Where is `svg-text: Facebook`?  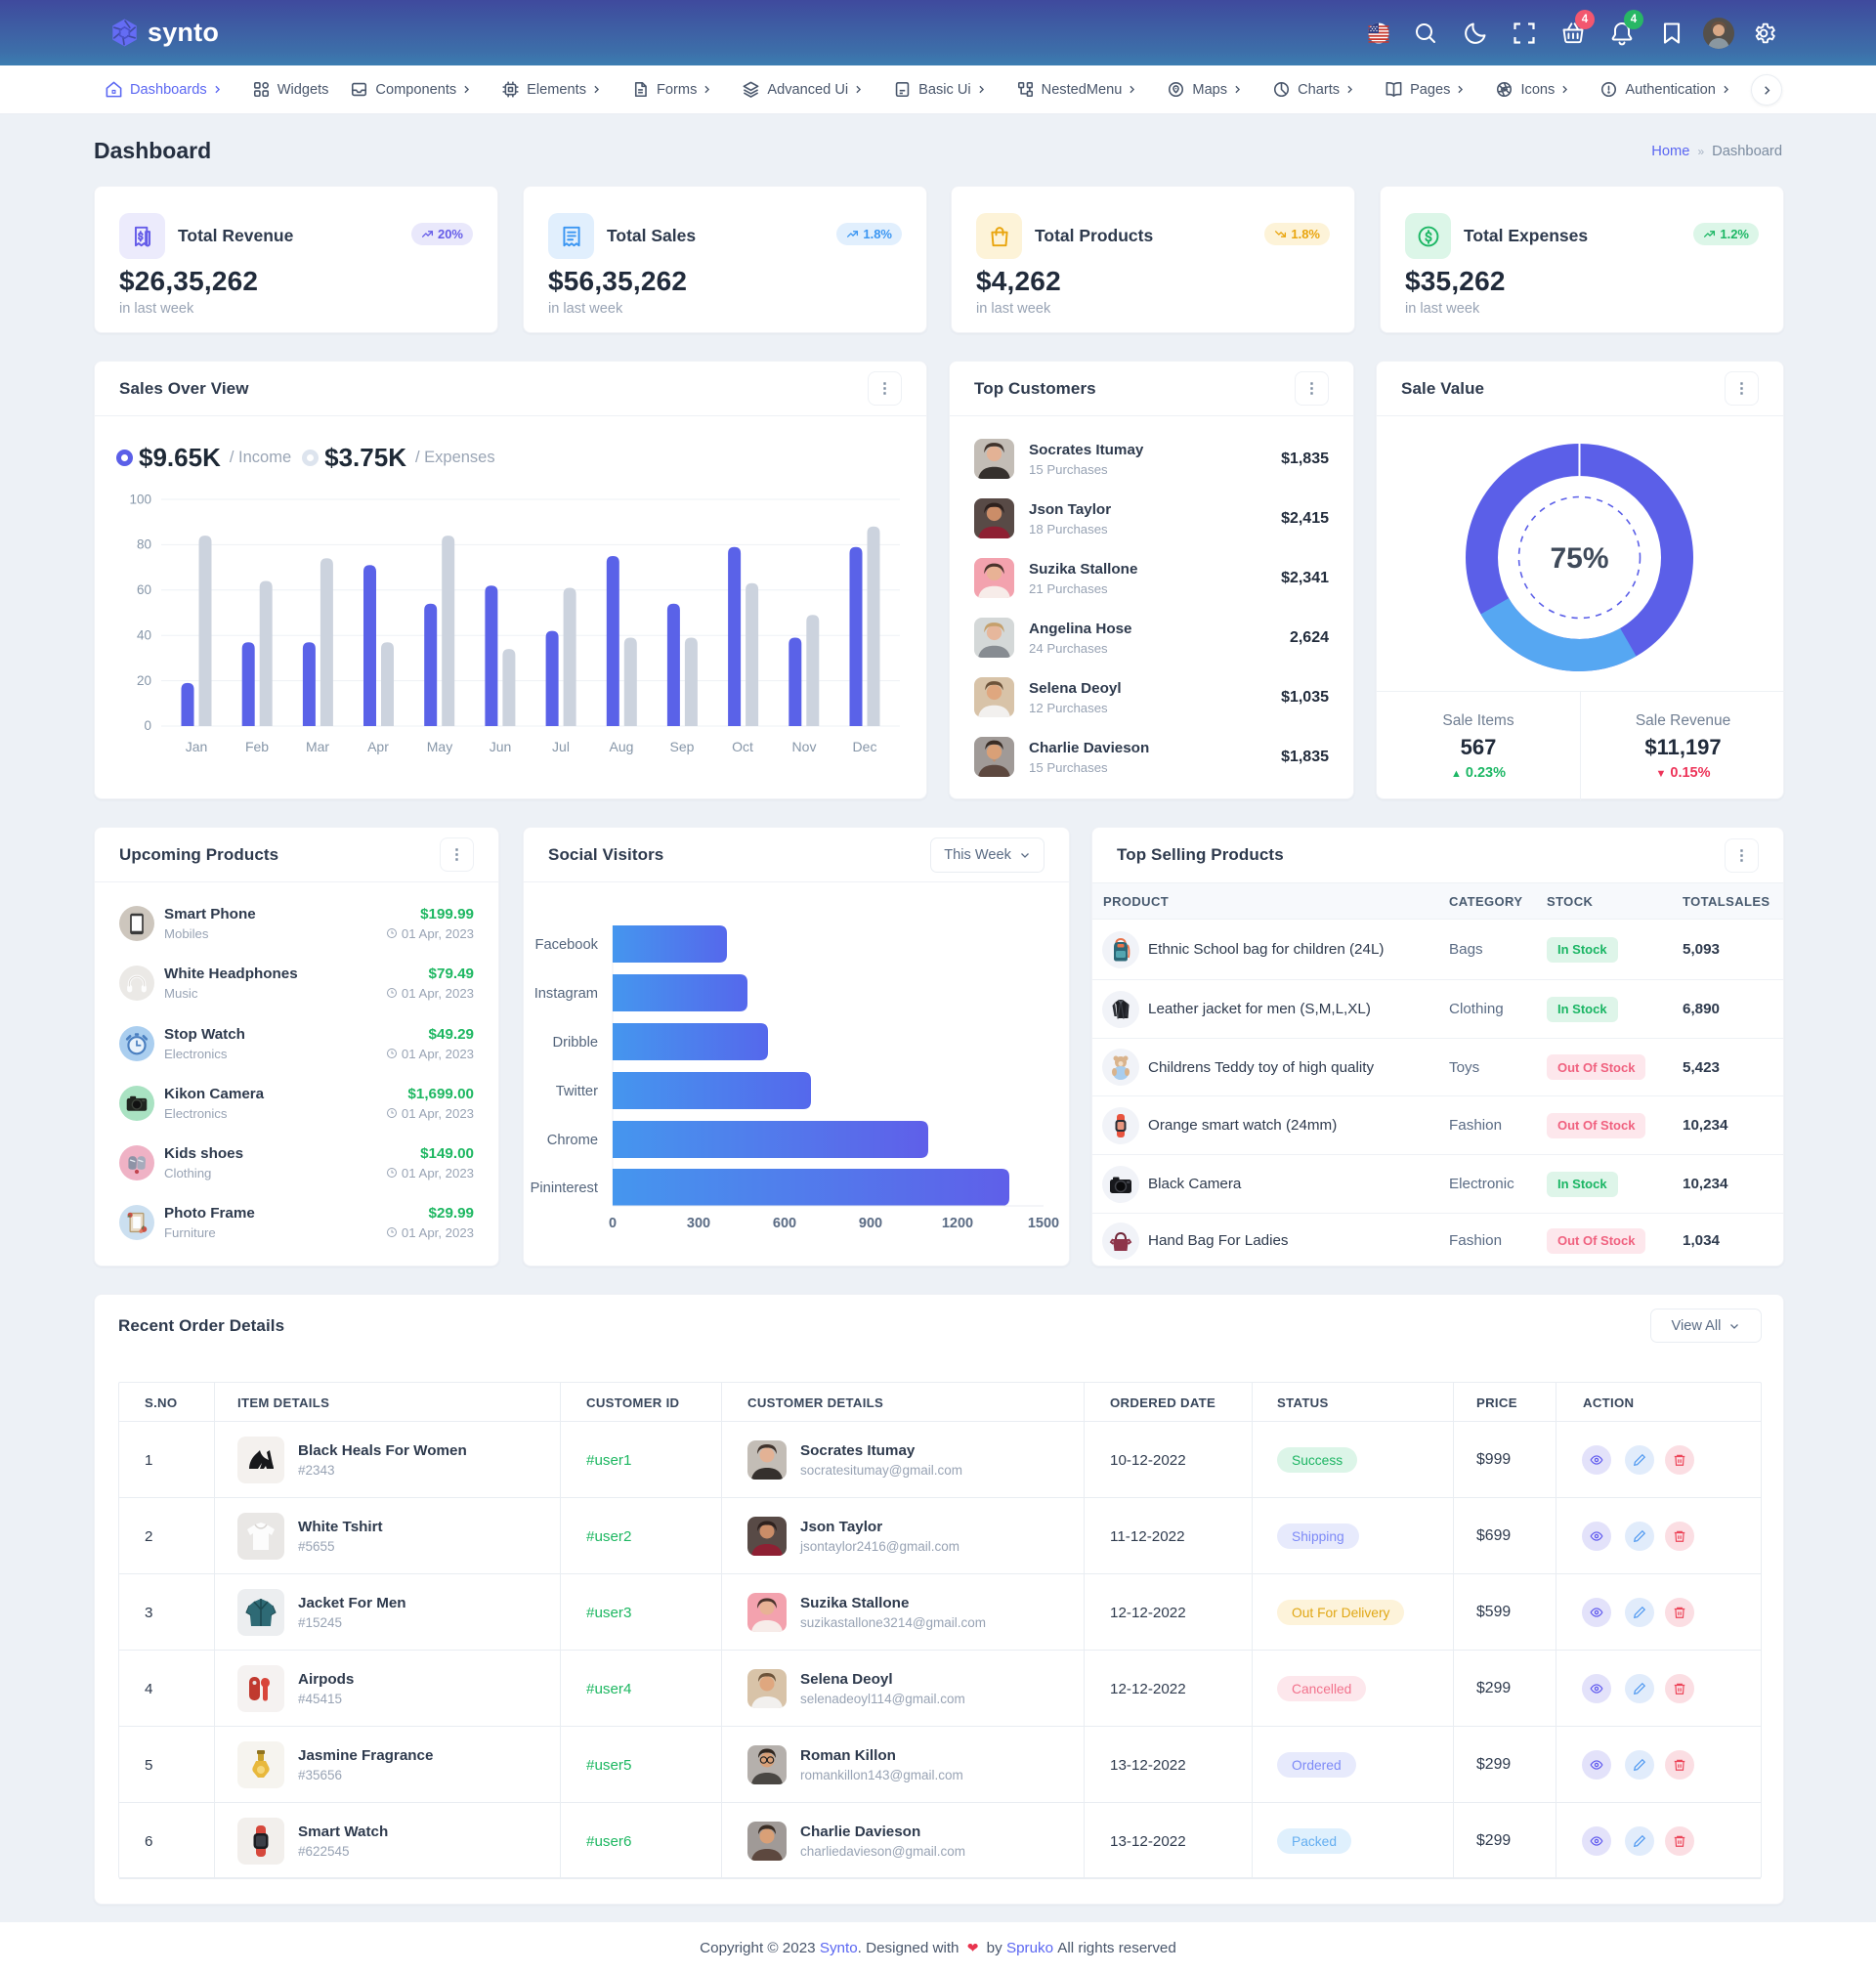 svg-text: Facebook is located at coordinates (566, 945).